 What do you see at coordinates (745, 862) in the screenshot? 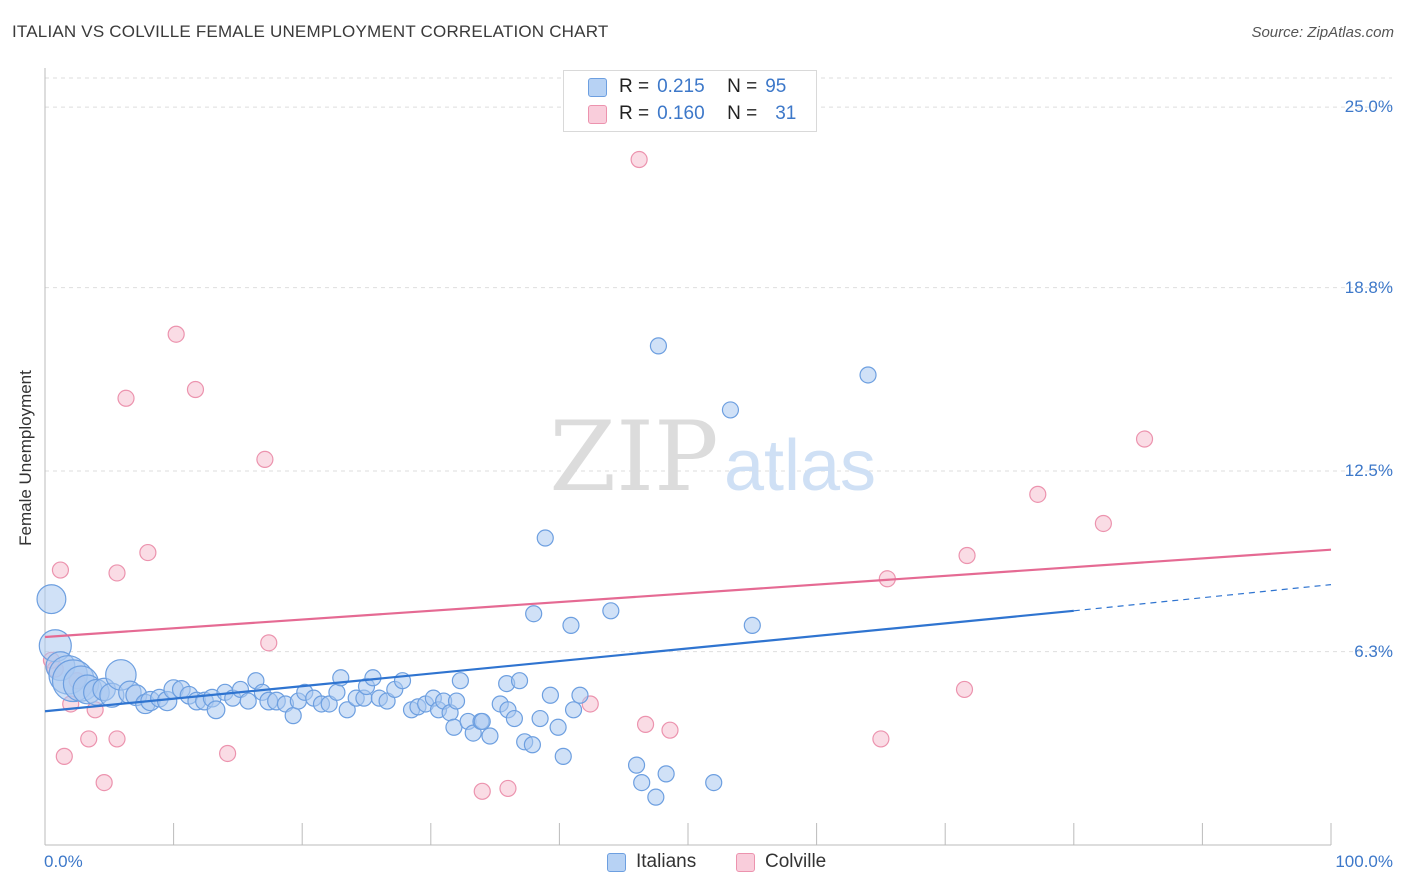
I see `colville-legend-swatch` at bounding box center [745, 862].